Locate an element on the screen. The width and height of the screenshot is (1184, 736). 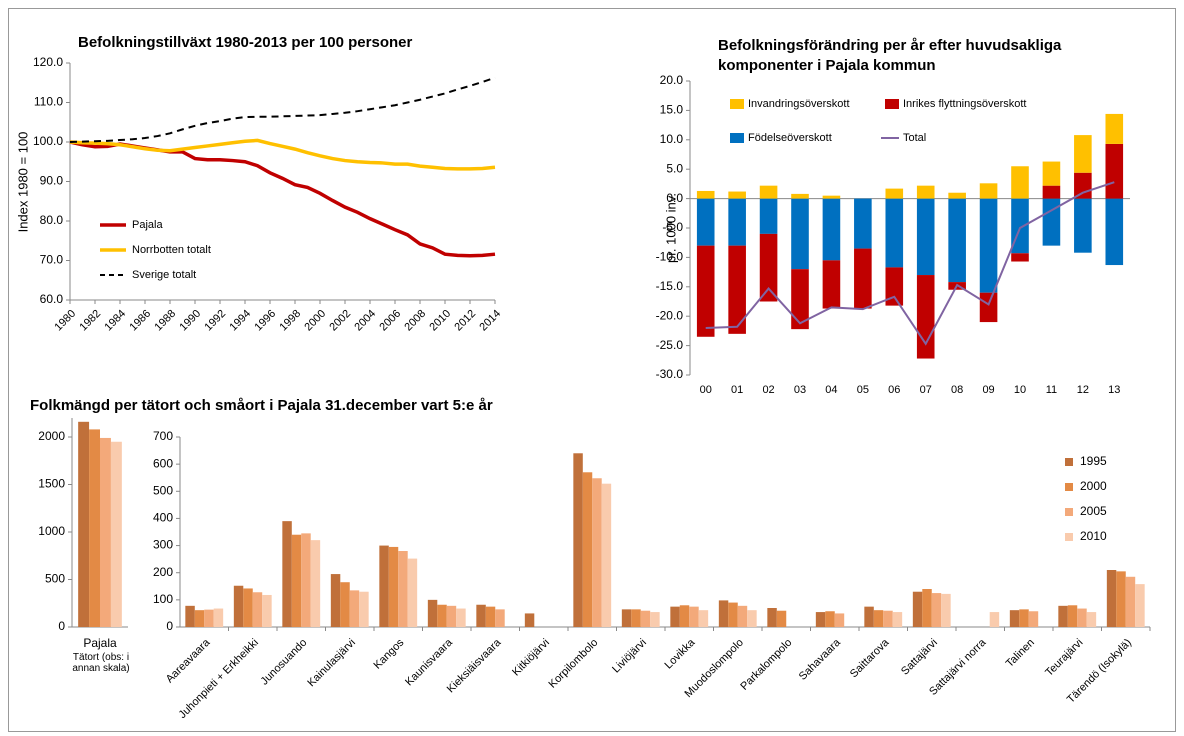
legend-label: Invandringsöverskott is located at coordinates (799, 104).